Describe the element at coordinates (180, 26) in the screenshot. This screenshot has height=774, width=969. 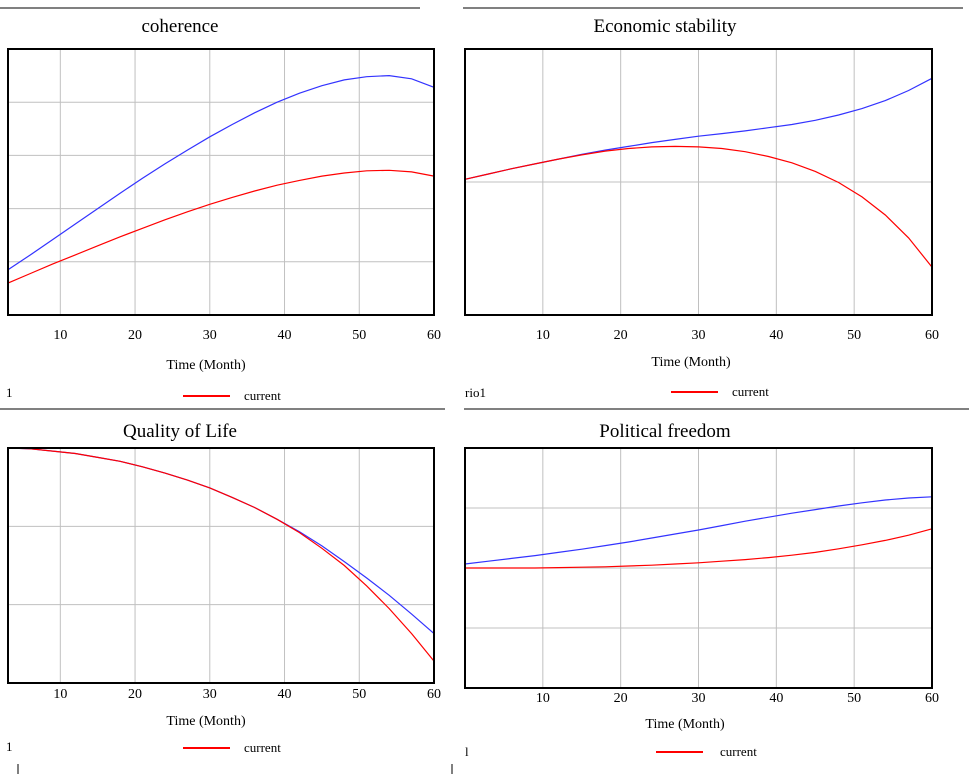
I see `chart-title: coherence` at that location.